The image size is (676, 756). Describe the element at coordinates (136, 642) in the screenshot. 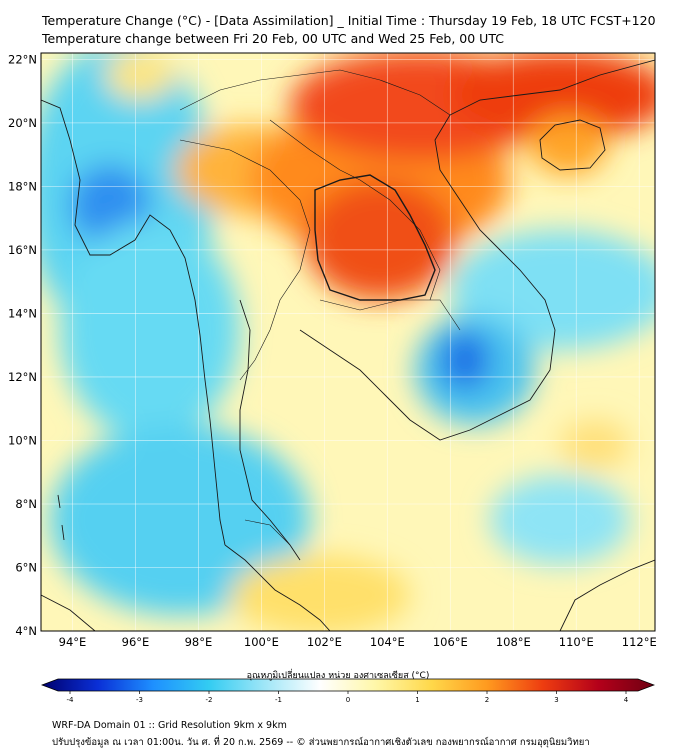

I see `lon-label: 96°E` at that location.